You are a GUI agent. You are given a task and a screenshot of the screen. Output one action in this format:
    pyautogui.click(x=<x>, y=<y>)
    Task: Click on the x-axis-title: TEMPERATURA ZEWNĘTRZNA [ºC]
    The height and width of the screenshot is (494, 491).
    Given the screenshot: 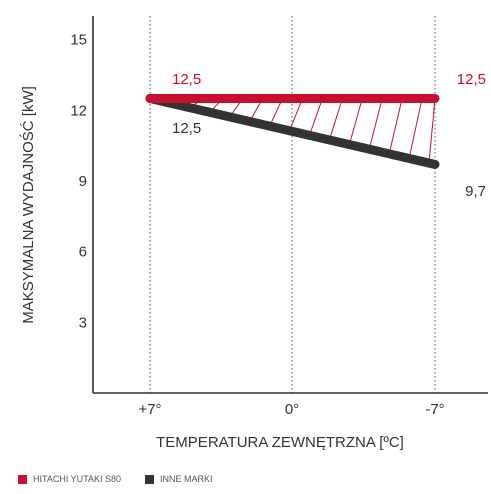 What is the action you would take?
    pyautogui.click(x=280, y=442)
    